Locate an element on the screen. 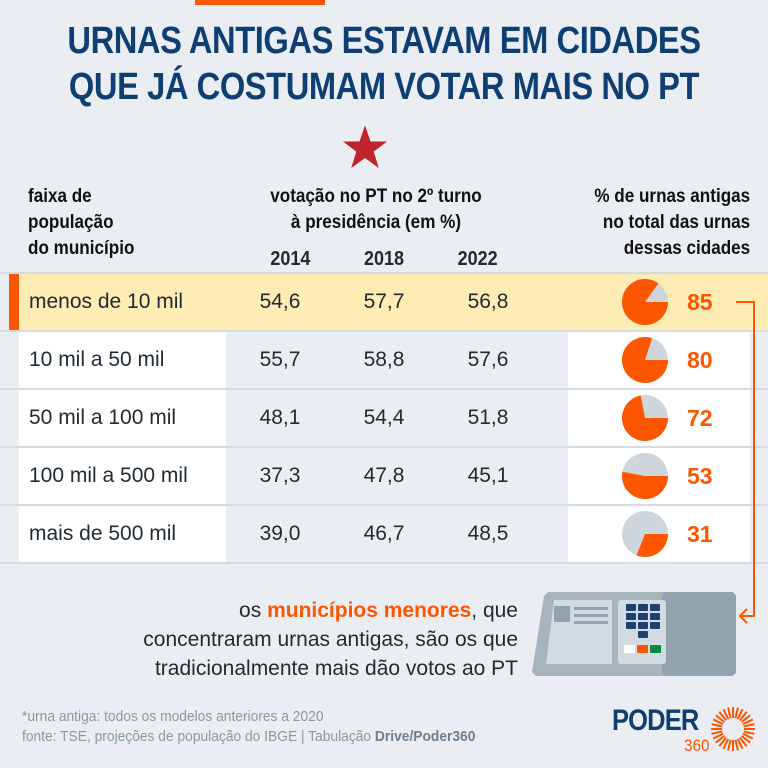 This screenshot has width=768, height=768. sun-burst-icon is located at coordinates (733, 729).